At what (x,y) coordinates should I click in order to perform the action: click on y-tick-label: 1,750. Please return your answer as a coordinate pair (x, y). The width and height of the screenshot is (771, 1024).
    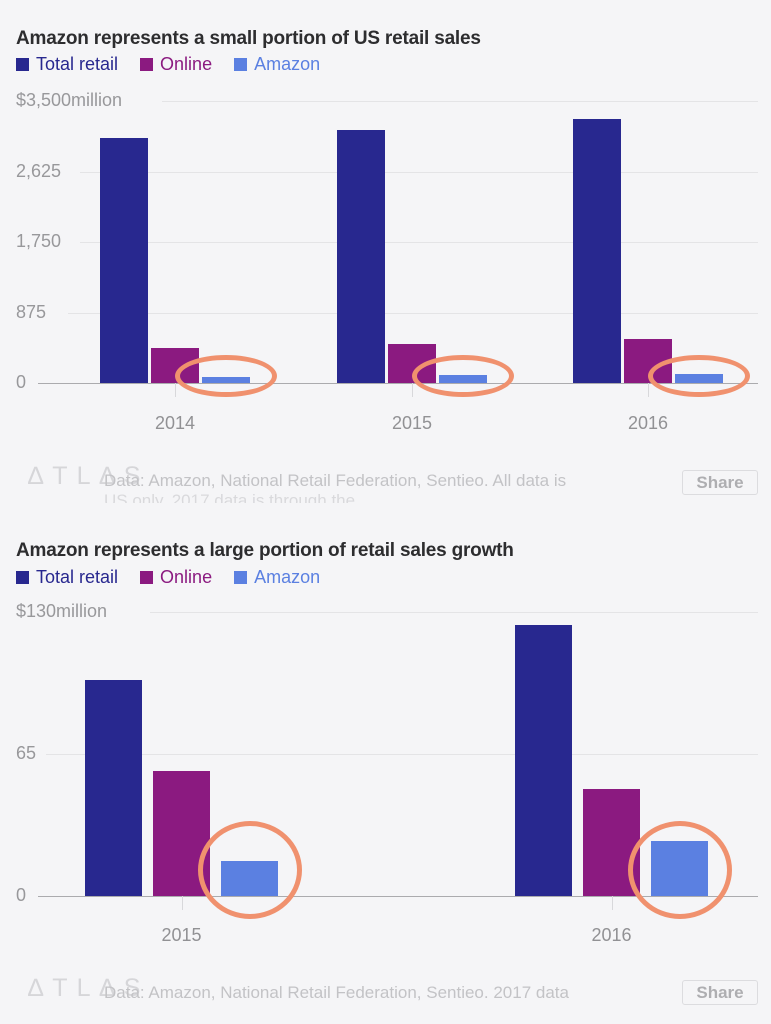
    Looking at the image, I should click on (39, 241).